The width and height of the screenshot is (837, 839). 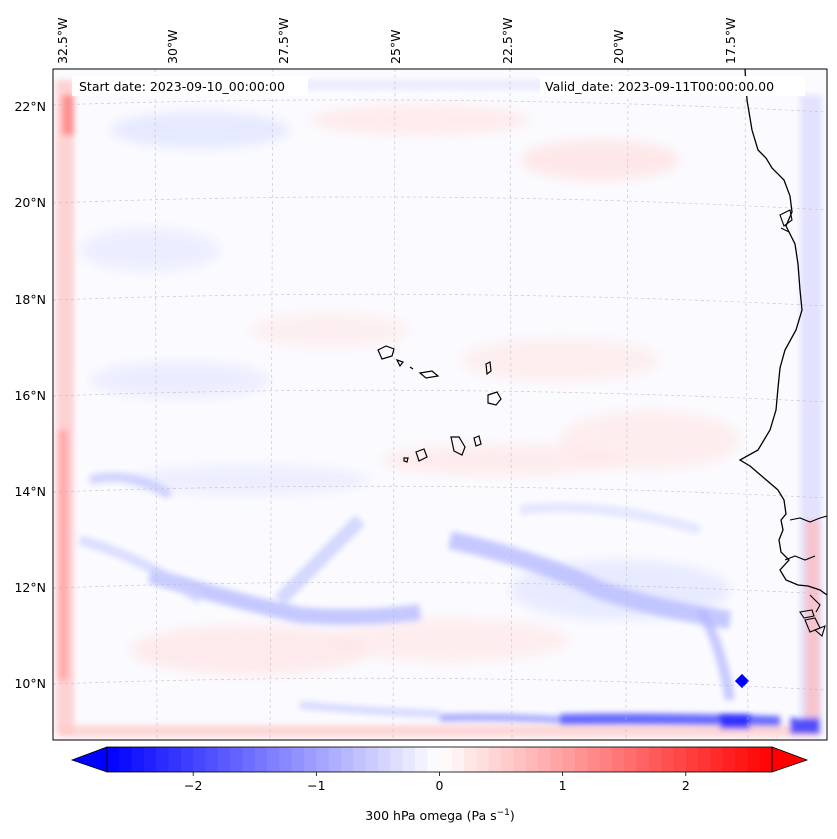 What do you see at coordinates (411, 368) in the screenshot?
I see `island-santa-luzia` at bounding box center [411, 368].